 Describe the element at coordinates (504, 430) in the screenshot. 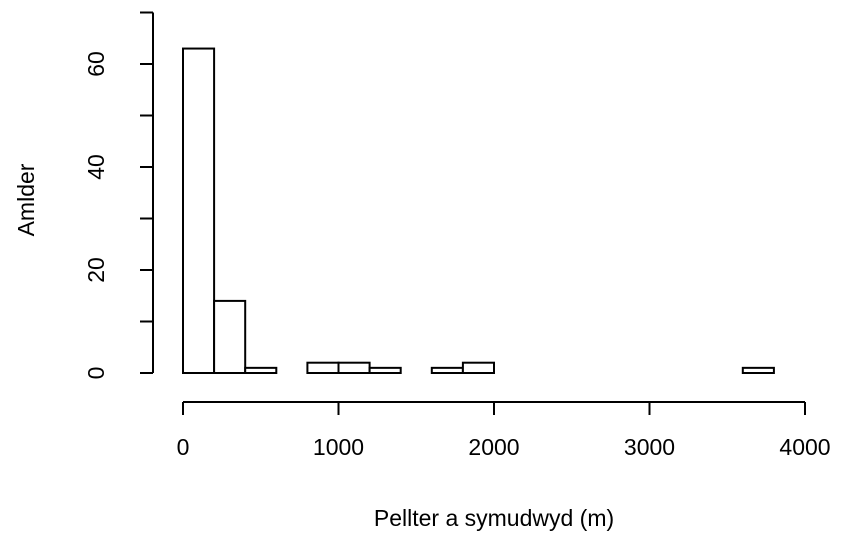

I see `x-axis: 0 1000 2000 3000 4000` at that location.